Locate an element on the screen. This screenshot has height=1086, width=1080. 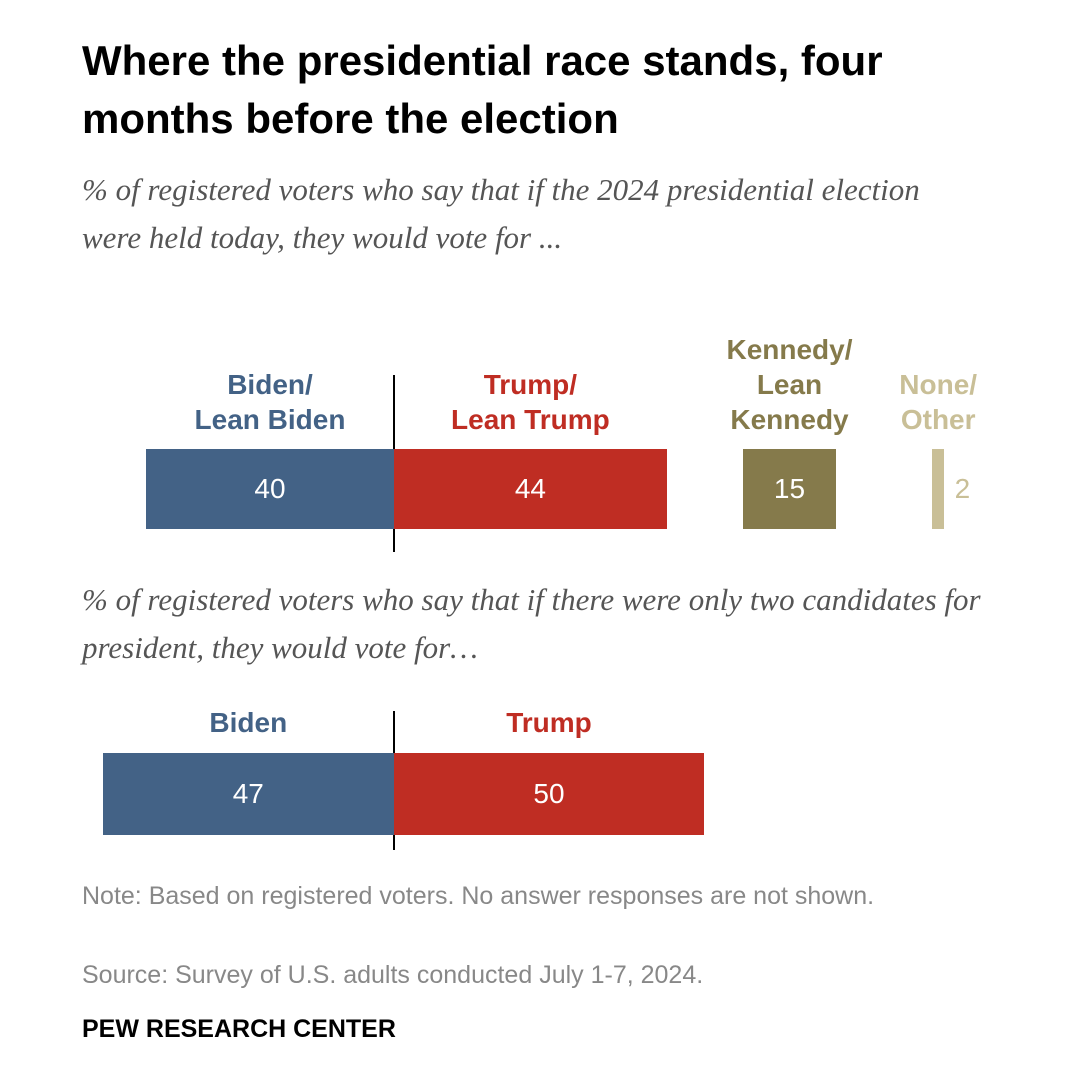
value-label: 40 is located at coordinates (270, 488).